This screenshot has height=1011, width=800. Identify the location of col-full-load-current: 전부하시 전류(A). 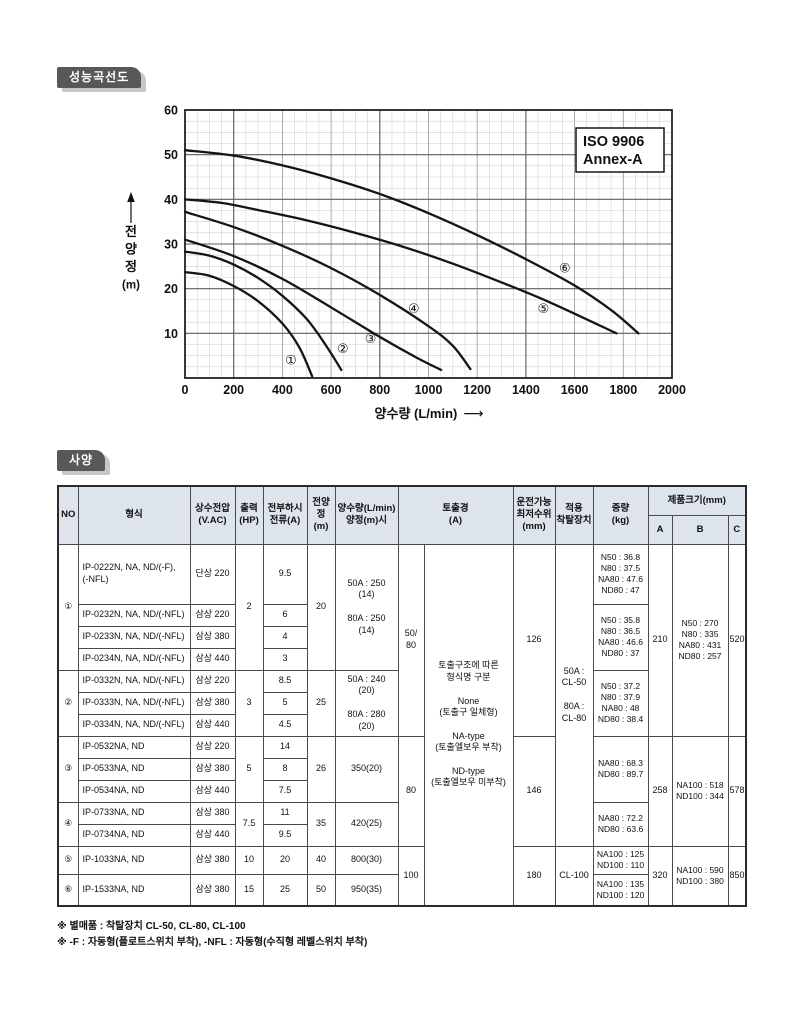
(285, 515).